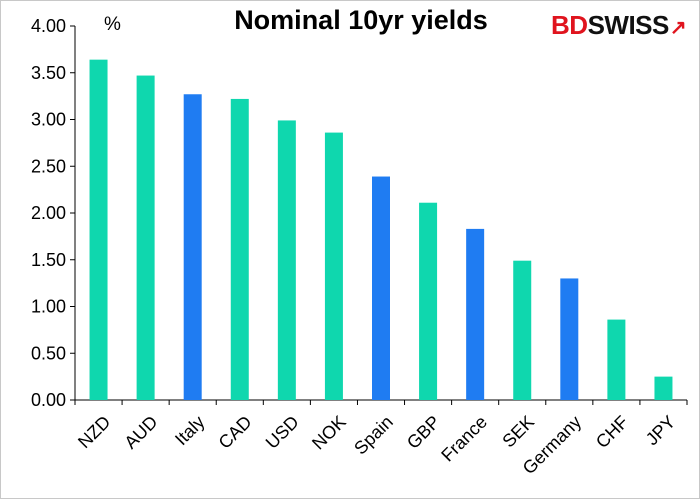  Describe the element at coordinates (94, 432) in the screenshot. I see `x-tick-label: NZD` at that location.